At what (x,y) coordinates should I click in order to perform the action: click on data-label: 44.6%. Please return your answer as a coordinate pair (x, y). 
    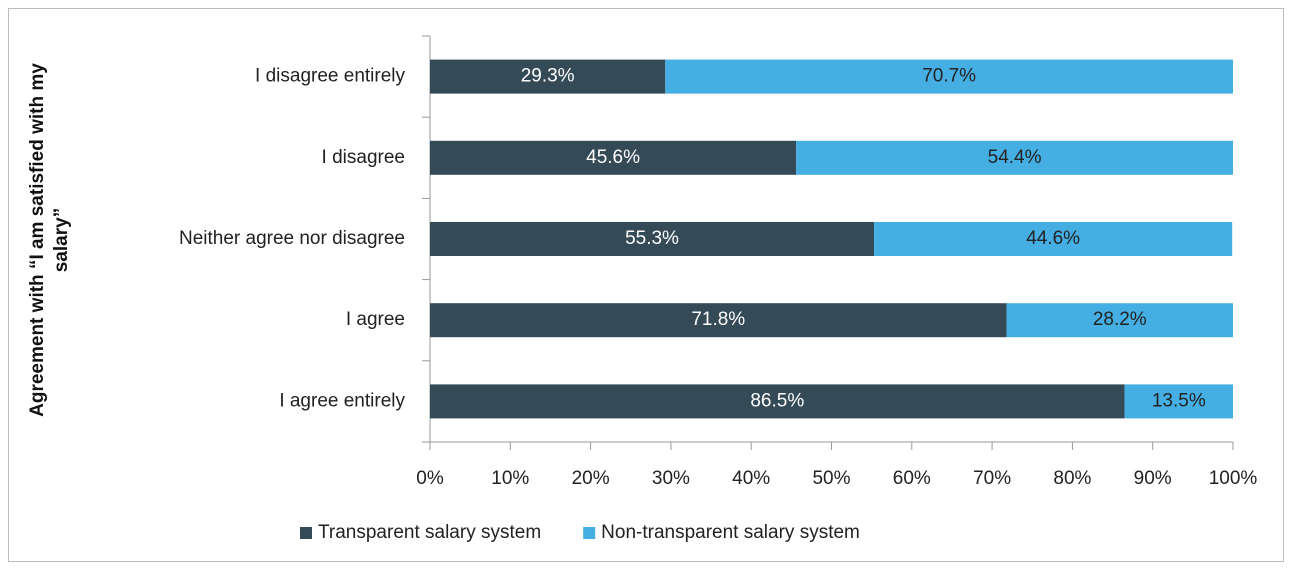
    Looking at the image, I should click on (1053, 238).